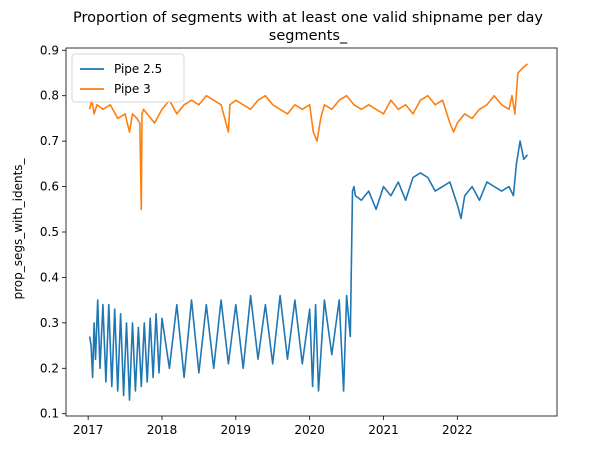 This screenshot has width=589, height=451. What do you see at coordinates (49, 141) in the screenshot?
I see `y-tick-label: 0.7` at bounding box center [49, 141].